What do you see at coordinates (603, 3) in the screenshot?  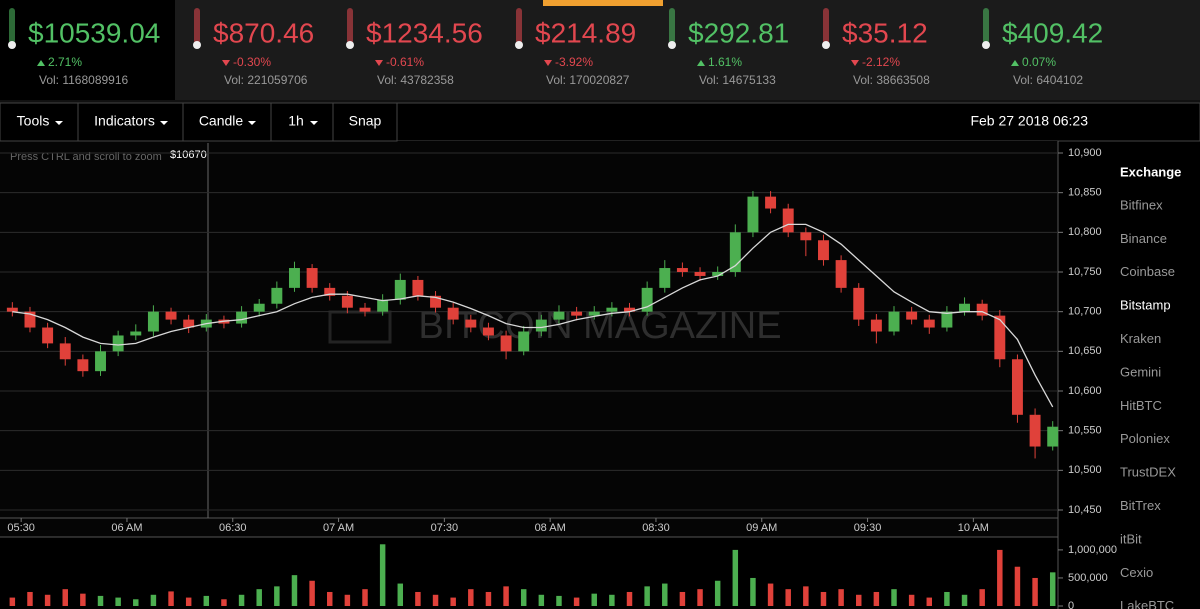 I see `ticker-highlight` at bounding box center [603, 3].